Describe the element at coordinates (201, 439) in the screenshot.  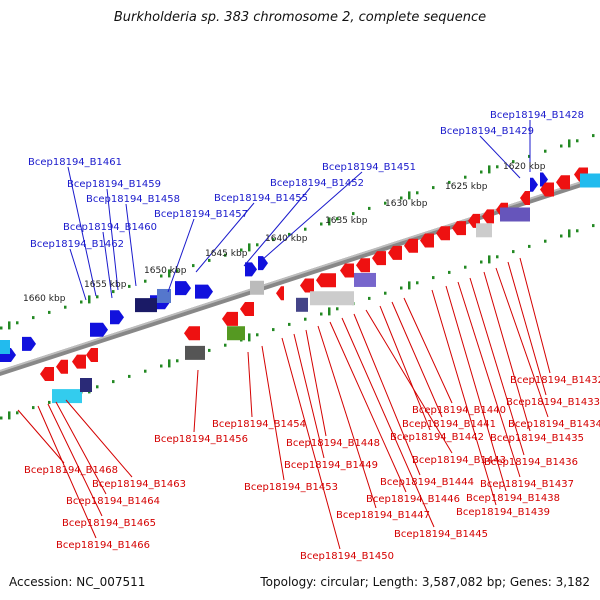
I see `gene-label-bottom: Bcep18194_B1456` at that location.